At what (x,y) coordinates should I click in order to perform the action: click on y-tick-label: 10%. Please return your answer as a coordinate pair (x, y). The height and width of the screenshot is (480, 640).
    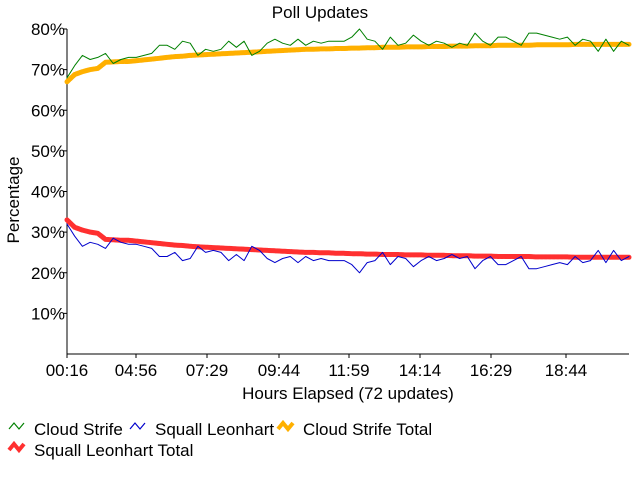
    Looking at the image, I should click on (48, 313).